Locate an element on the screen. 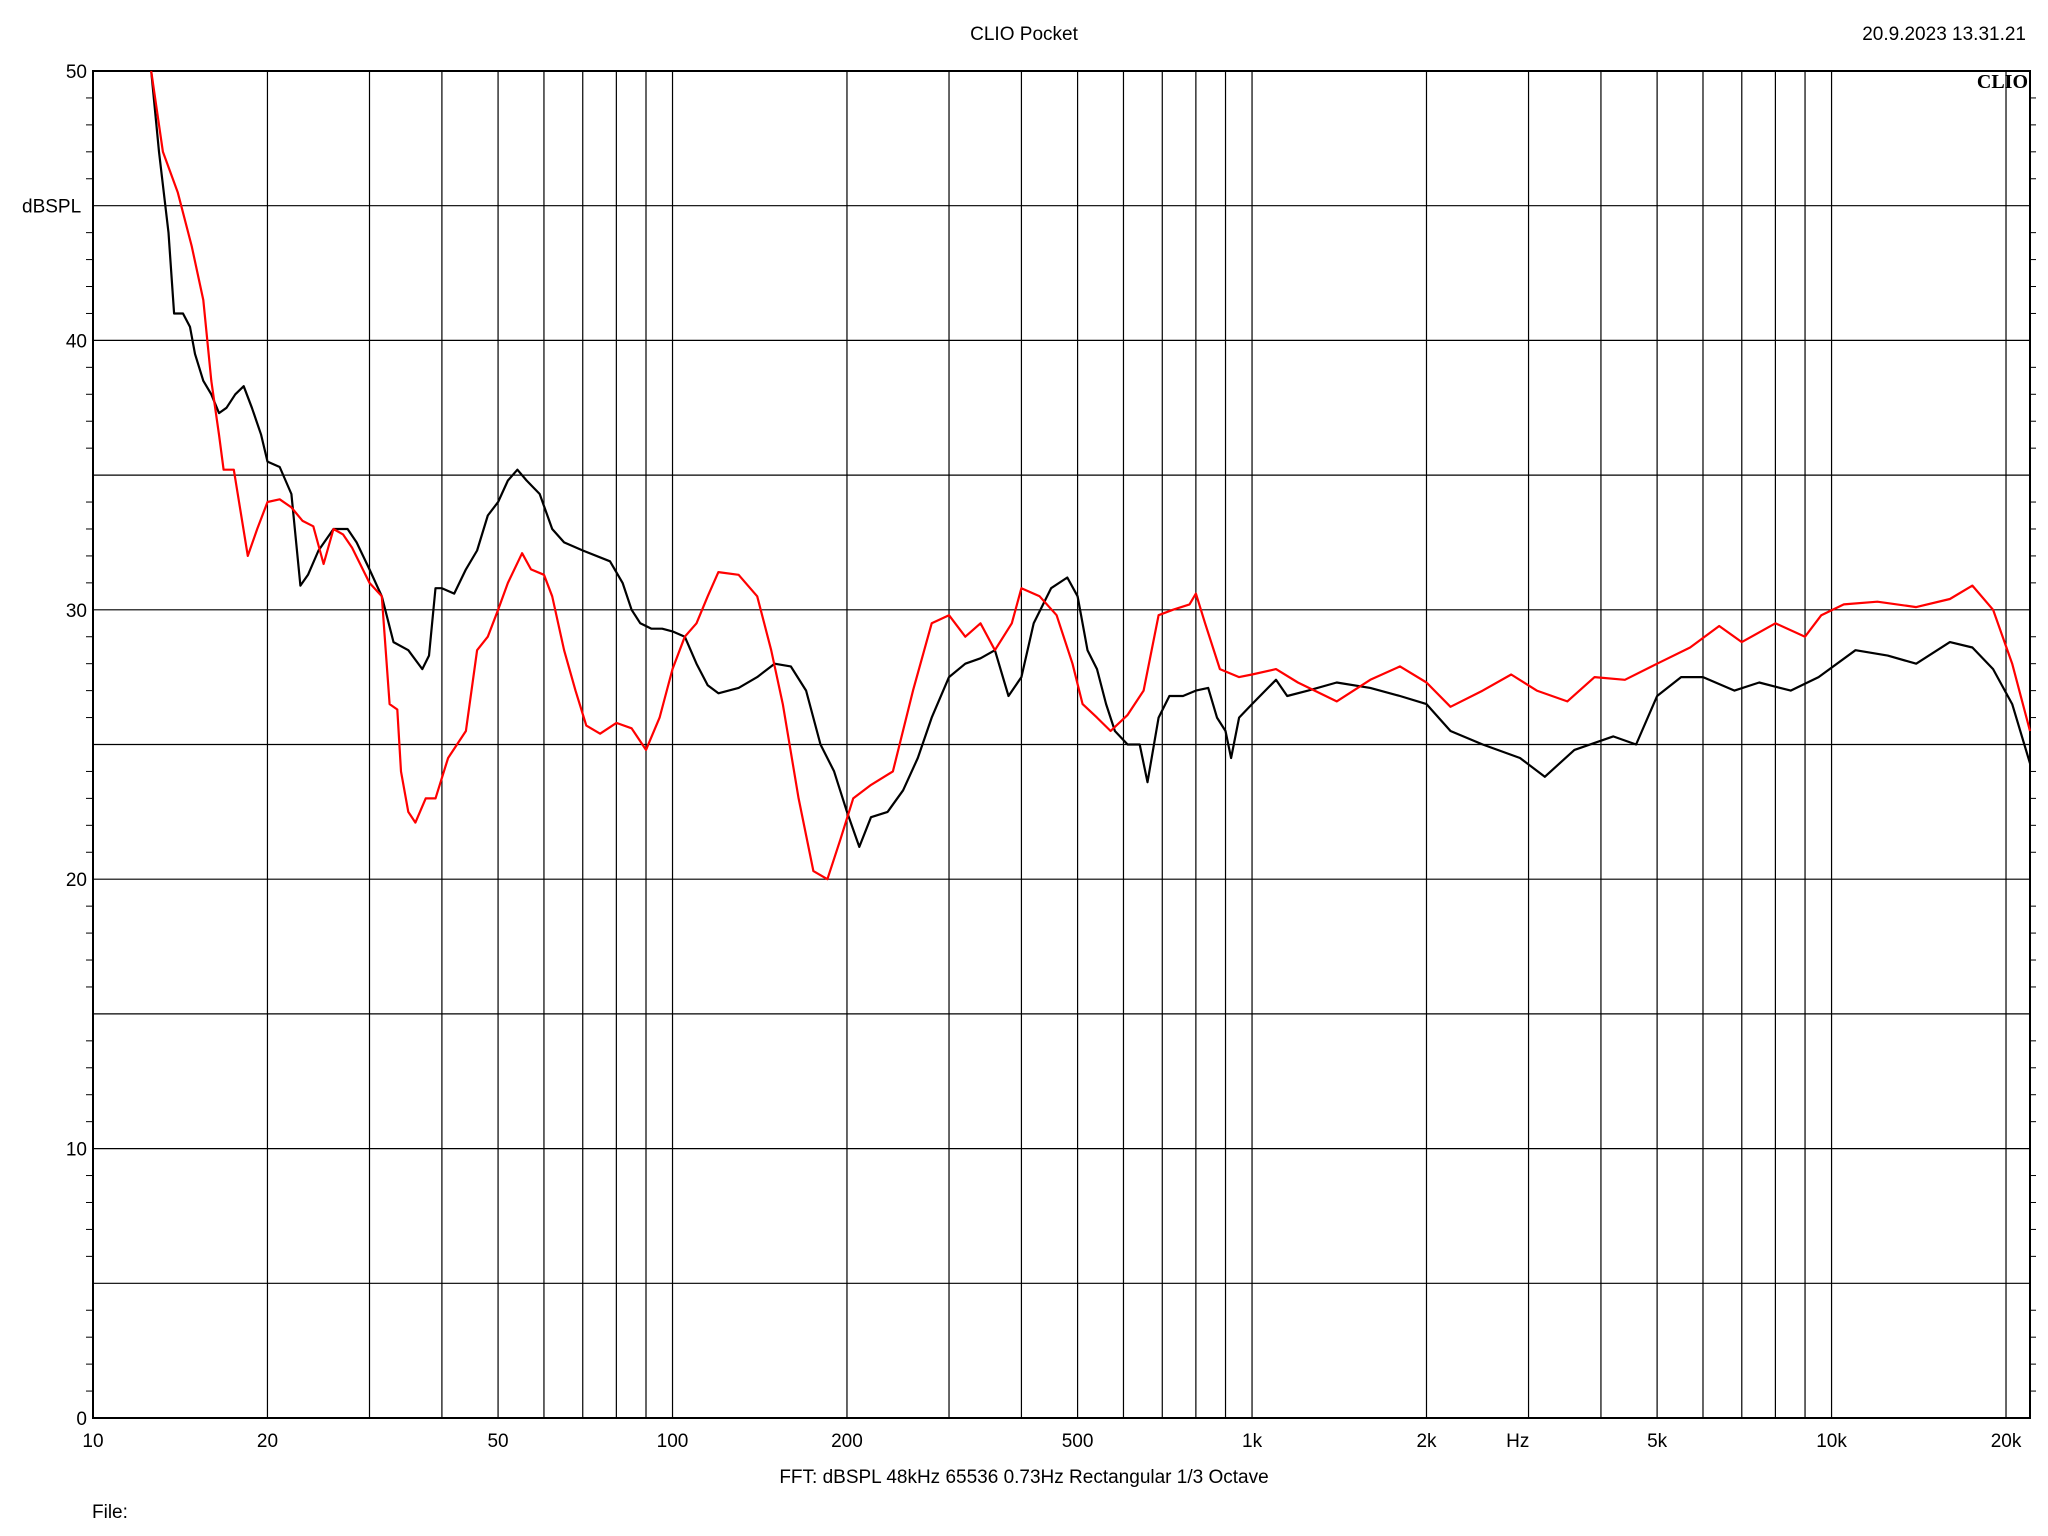  y-tick-label: 50 is located at coordinates (76, 72).